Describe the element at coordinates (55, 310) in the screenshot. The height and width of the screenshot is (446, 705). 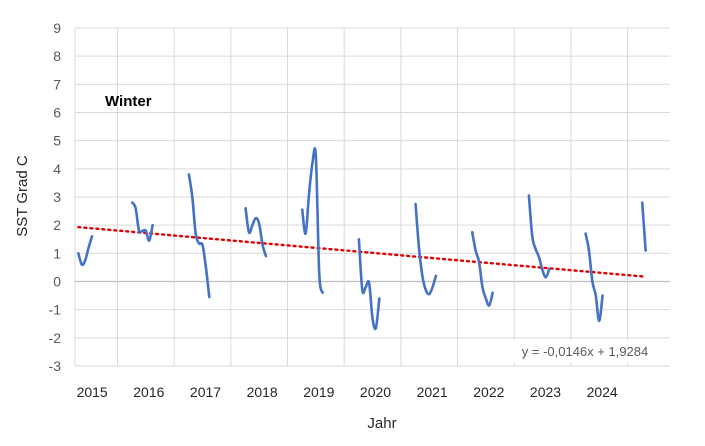
I see `y-tick-label: -1` at that location.